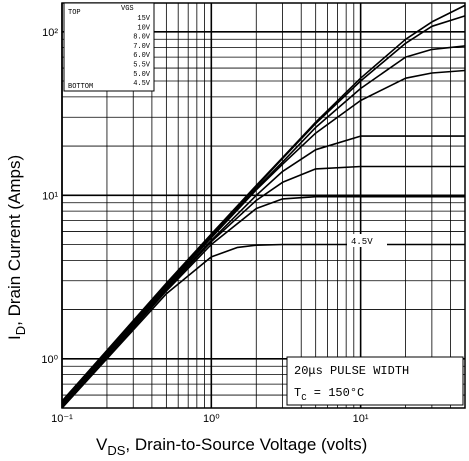  Describe the element at coordinates (362, 242) in the screenshot. I see `curve-label: 4.5V` at that location.